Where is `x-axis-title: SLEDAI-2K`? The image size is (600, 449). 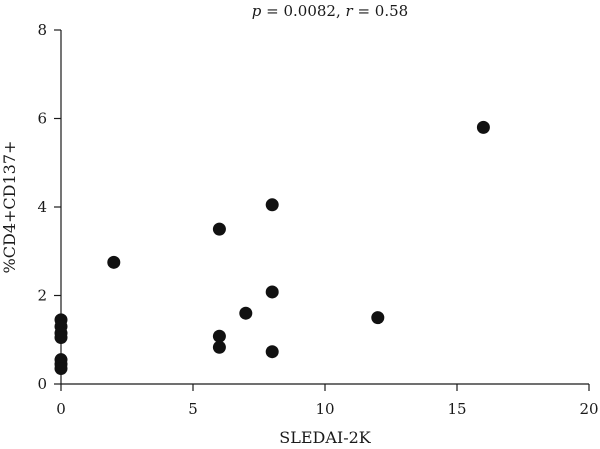 x-axis-title: SLEDAI-2K is located at coordinates (325, 437).